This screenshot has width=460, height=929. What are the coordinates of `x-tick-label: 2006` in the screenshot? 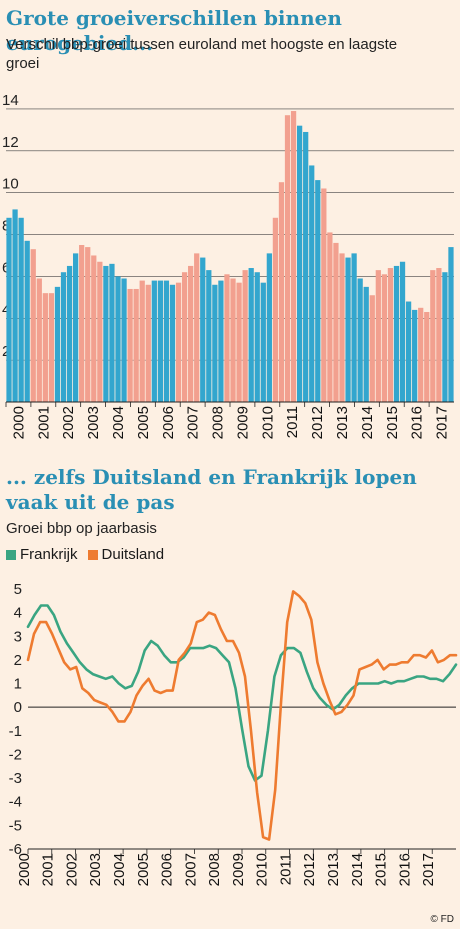 It's located at (168, 422).